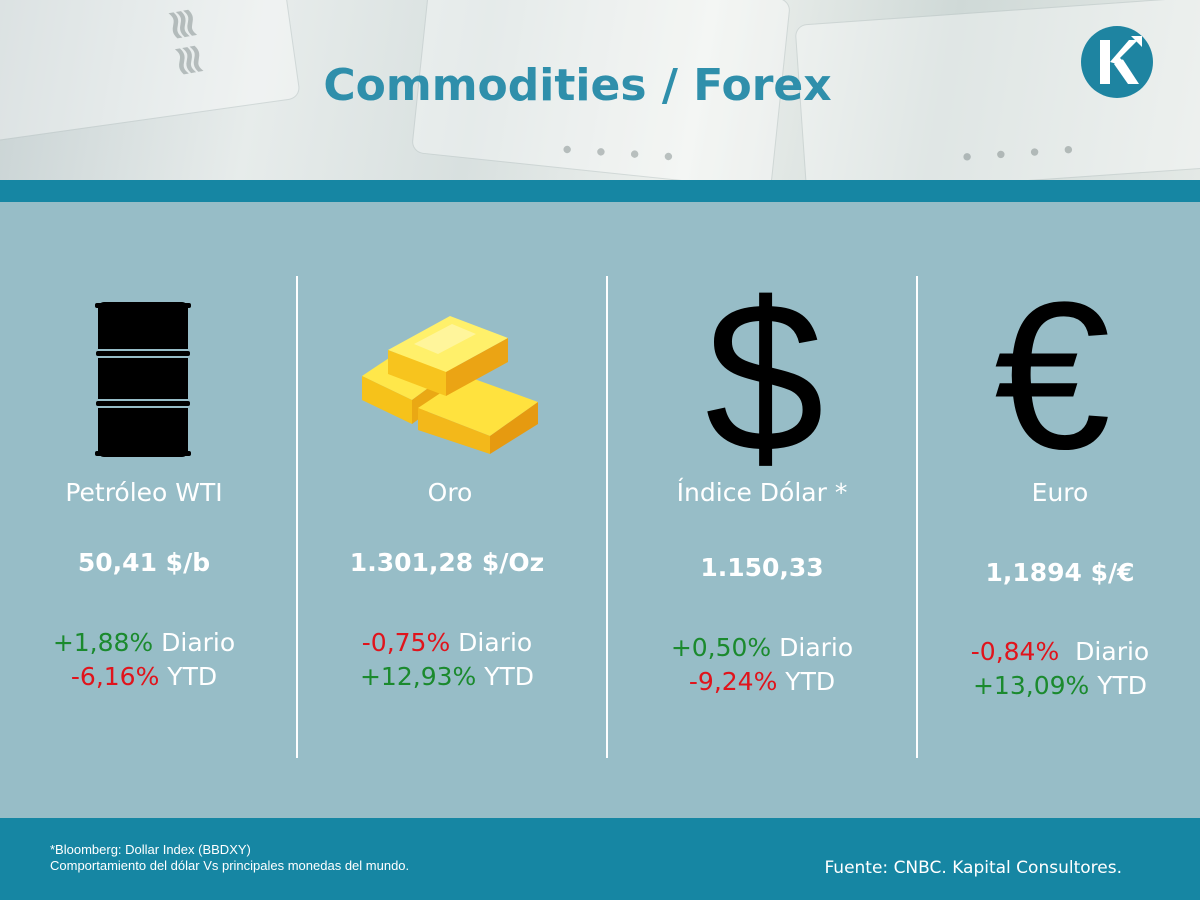 The image size is (1200, 900). I want to click on commodity-price: 1.301,28 $/Oz, so click(447, 562).